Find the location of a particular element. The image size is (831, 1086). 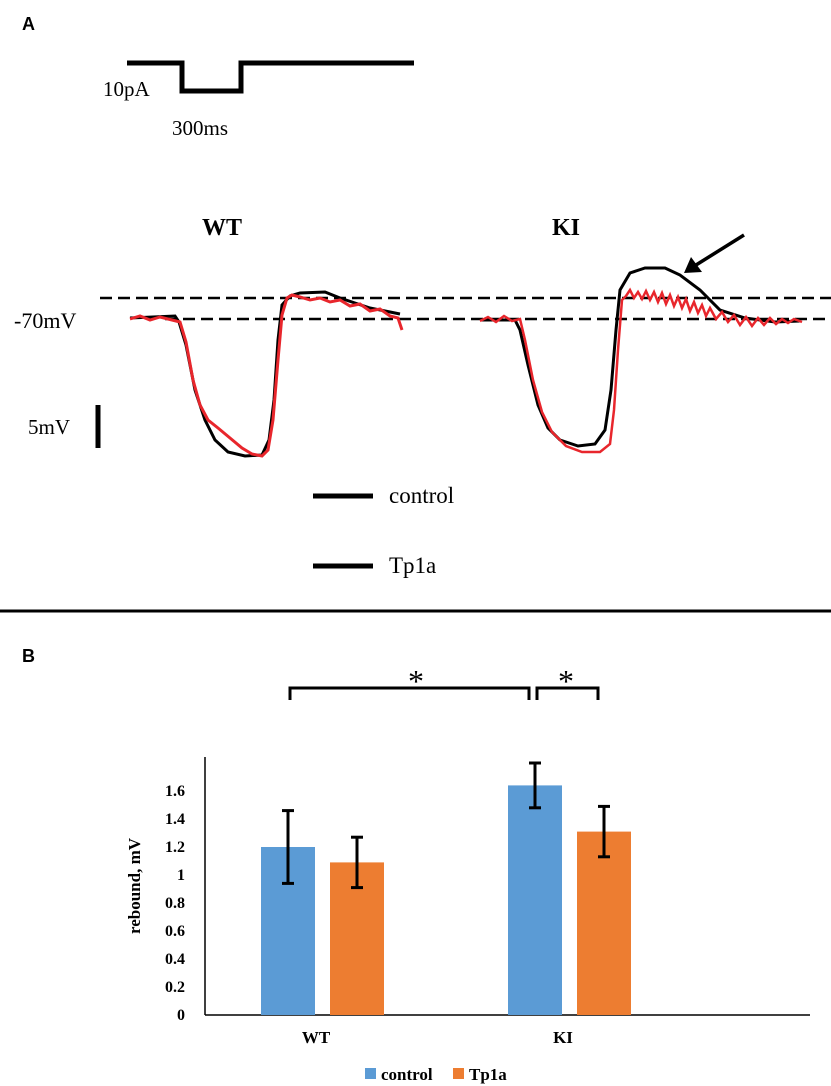

wt-tp1a-trace is located at coordinates (266, 375).